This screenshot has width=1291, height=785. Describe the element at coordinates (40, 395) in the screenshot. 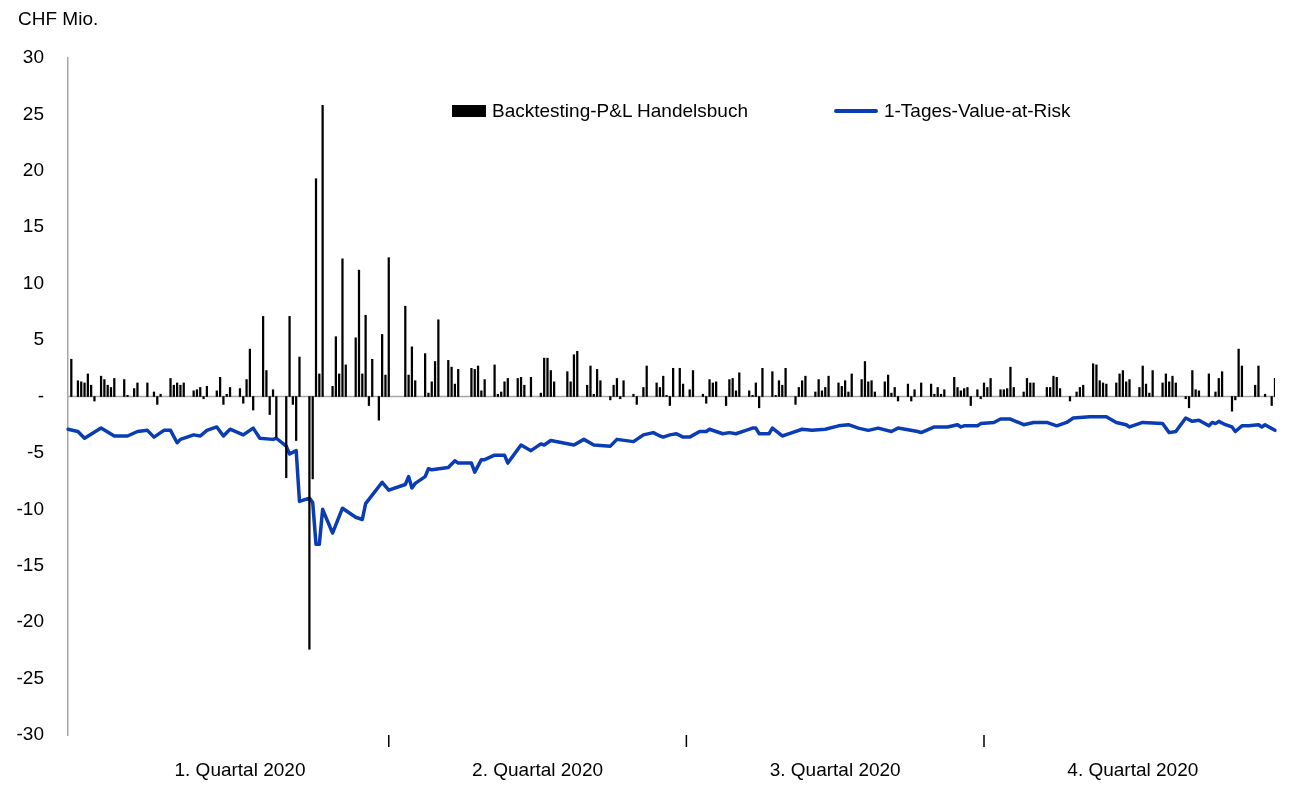

I see `y-tick-label: -` at that location.